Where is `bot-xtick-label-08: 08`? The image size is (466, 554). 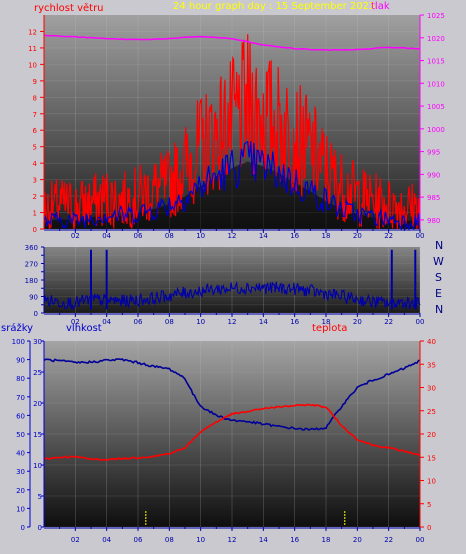 bot-xtick-label-08: 08 is located at coordinates (169, 540).